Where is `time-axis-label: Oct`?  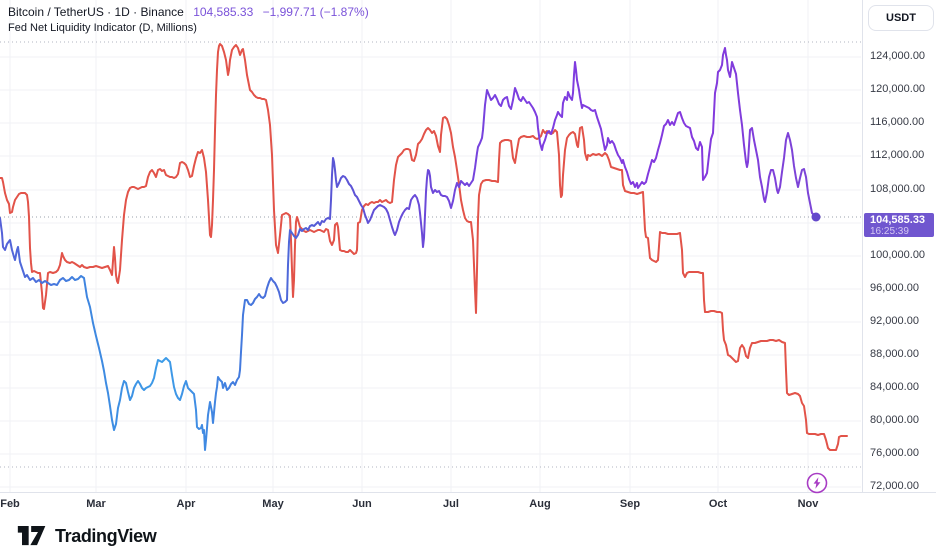
time-axis-label: Oct is located at coordinates (718, 504).